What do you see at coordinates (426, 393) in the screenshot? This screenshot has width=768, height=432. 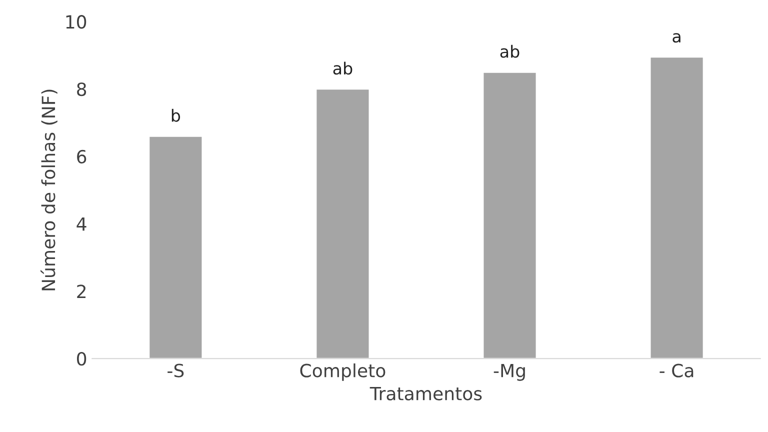 I see `x-axis-title: Tratamentos` at bounding box center [426, 393].